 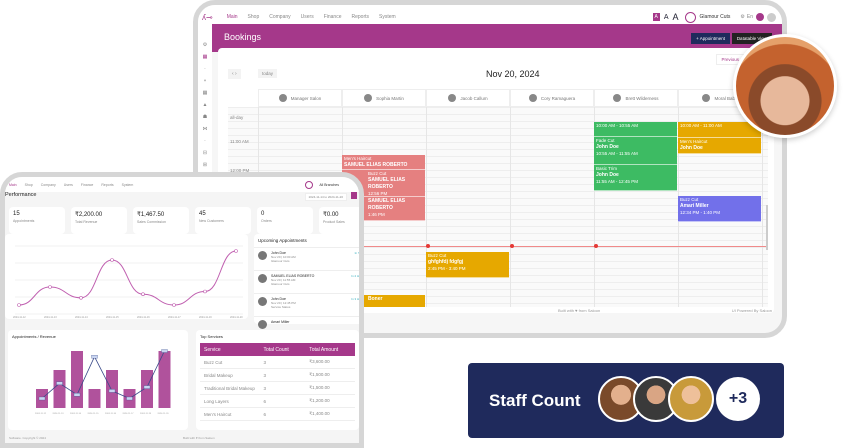 I want to click on stat-value: ₹2,200.00, so click(x=89, y=215).